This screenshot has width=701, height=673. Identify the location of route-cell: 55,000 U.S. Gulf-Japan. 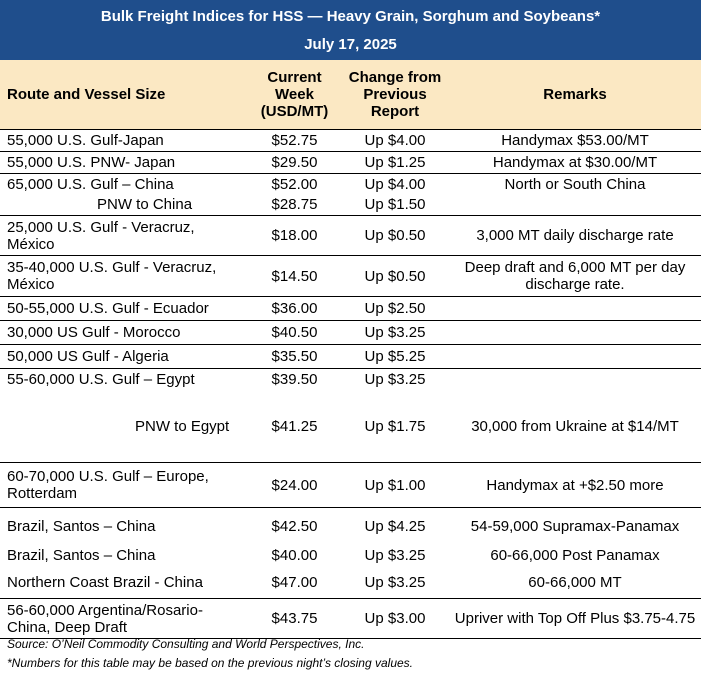
(124, 140).